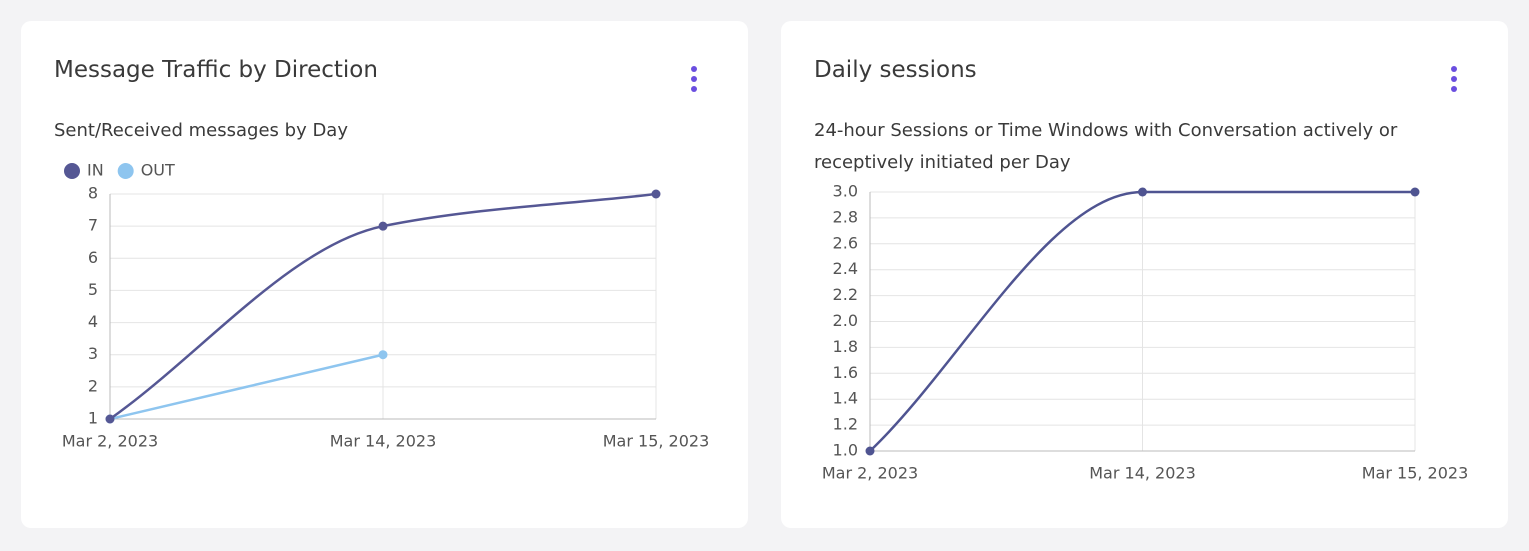 Image resolution: width=1529 pixels, height=551 pixels. I want to click on y-tick-label: 7, so click(93, 225).